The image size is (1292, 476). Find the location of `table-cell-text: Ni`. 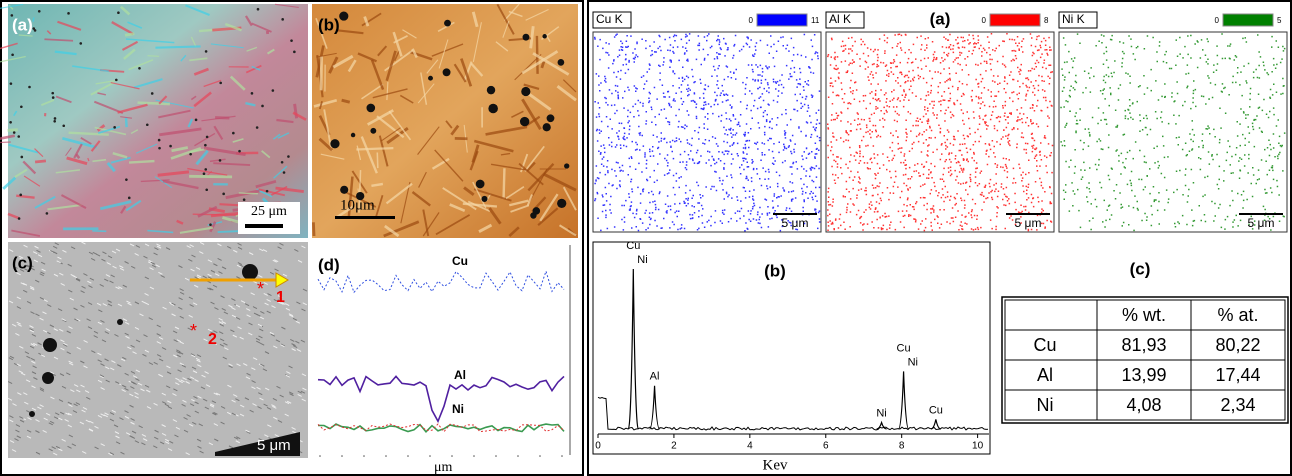

table-cell-text: Ni is located at coordinates (1045, 405).